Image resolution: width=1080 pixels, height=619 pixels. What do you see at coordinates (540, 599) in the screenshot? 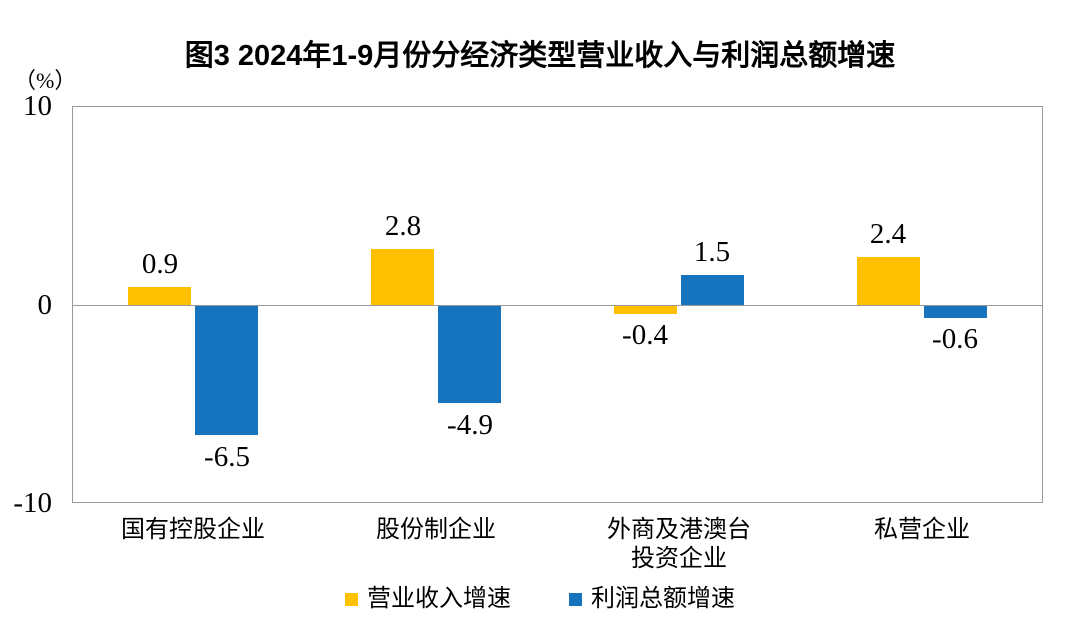
I see `legend: 营业收入增速 利润总额增速` at bounding box center [540, 599].